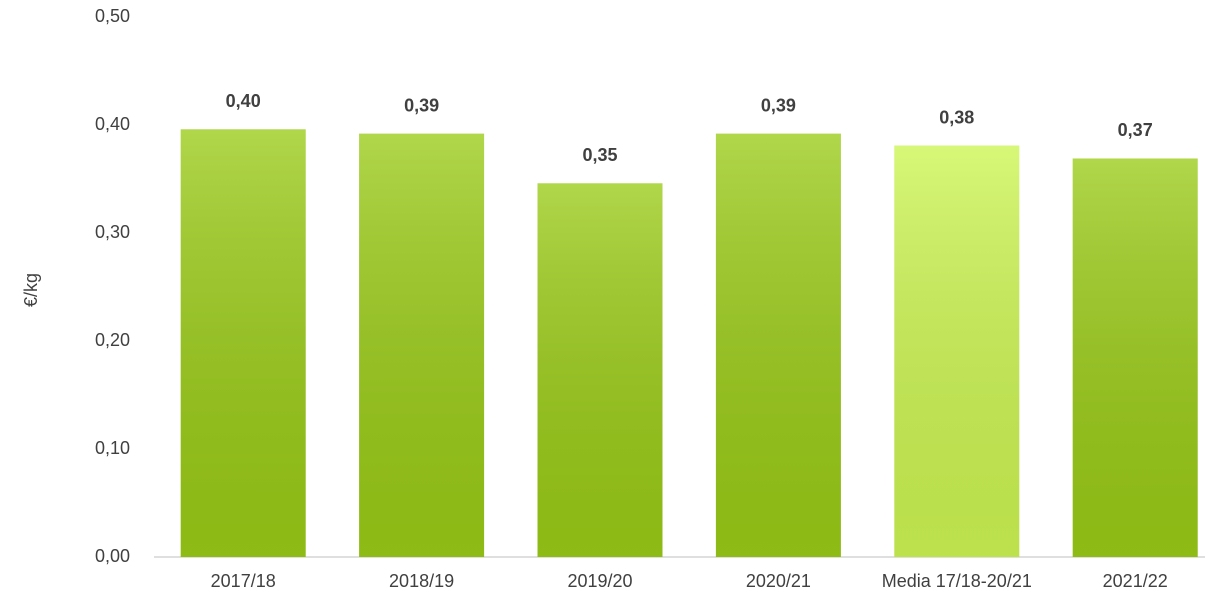 The width and height of the screenshot is (1208, 605). What do you see at coordinates (112, 448) in the screenshot?
I see `y-tick-label: 0,10` at bounding box center [112, 448].